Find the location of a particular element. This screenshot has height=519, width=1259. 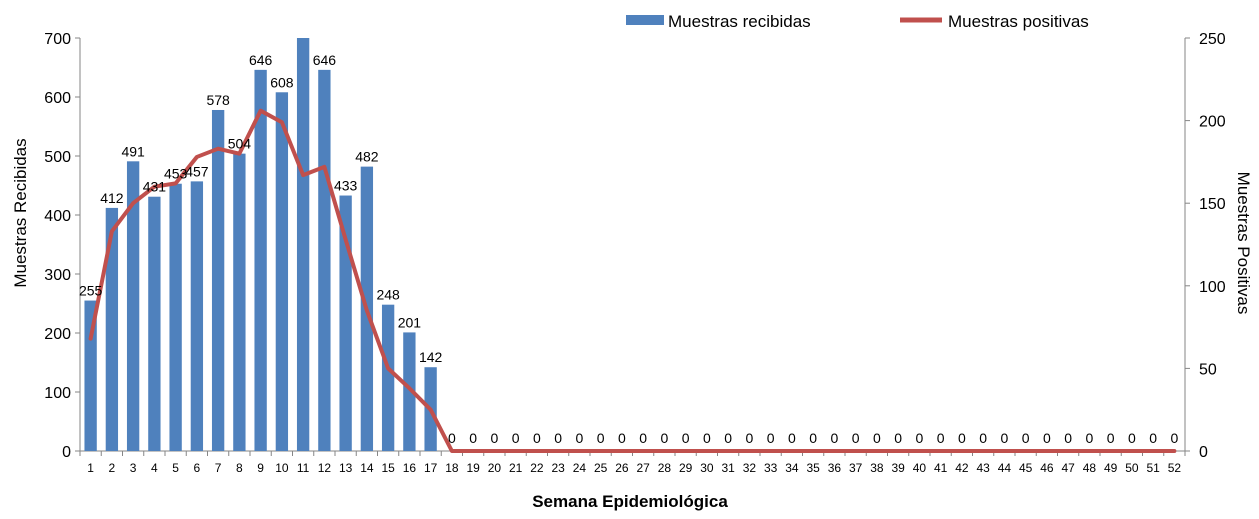

y-left-tick-label: 300 is located at coordinates (57, 275).